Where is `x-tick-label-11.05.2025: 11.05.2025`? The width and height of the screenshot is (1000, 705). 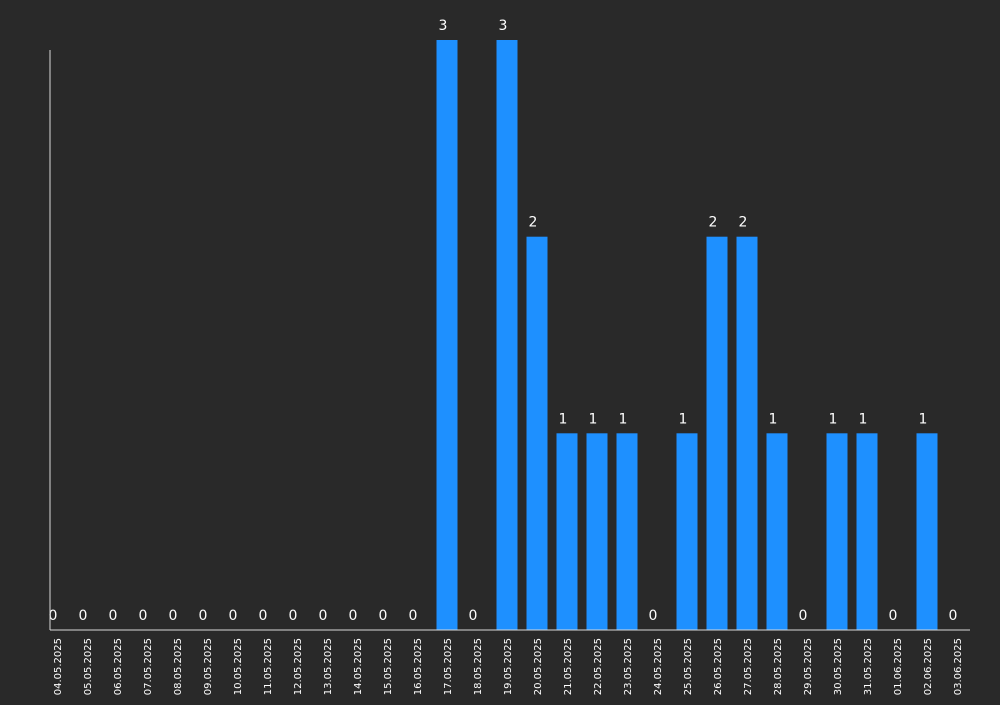
x-tick-label-11.05.2025: 11.05.2025 is located at coordinates (268, 666).